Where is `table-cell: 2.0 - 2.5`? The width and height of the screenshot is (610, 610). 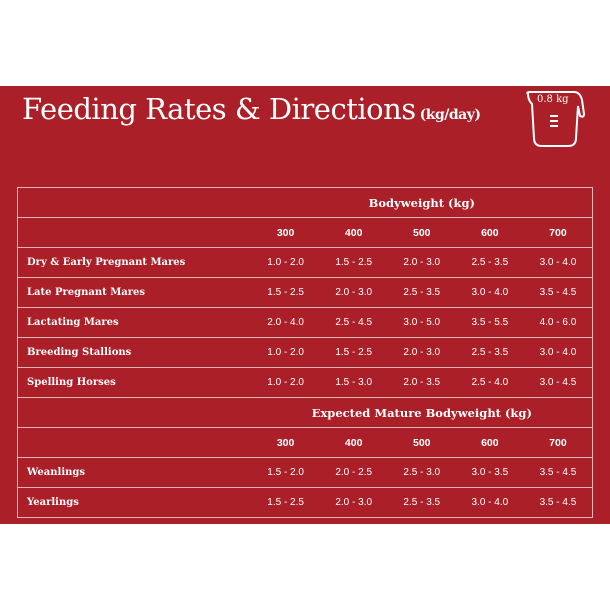 table-cell: 2.0 - 2.5 is located at coordinates (353, 472).